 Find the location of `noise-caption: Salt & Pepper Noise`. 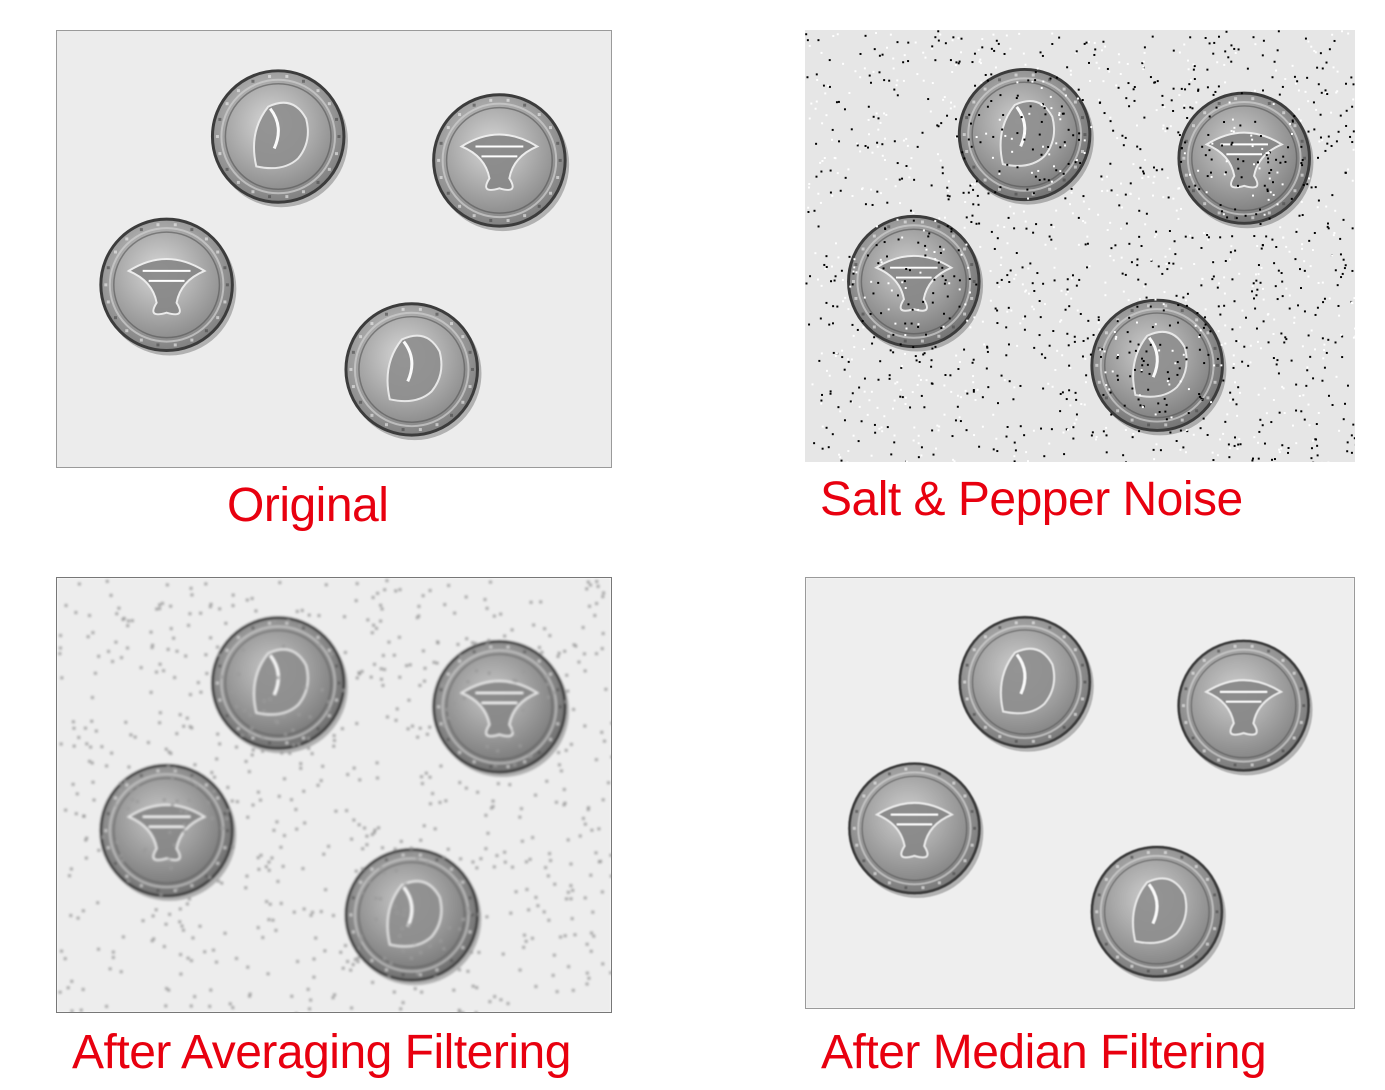

noise-caption: Salt & Pepper Noise is located at coordinates (1031, 499).